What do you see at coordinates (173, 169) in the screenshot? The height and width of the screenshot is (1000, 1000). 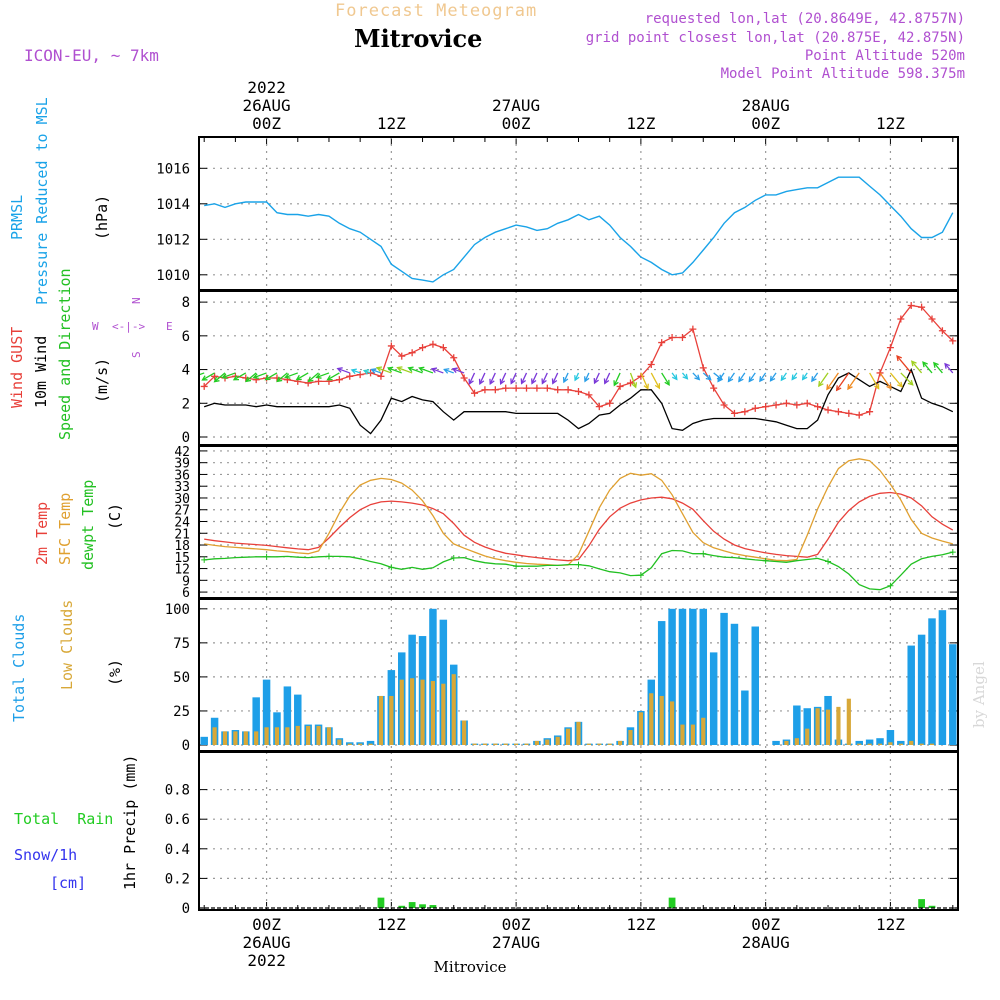 I see `y-tick-label: 1016` at bounding box center [173, 169].